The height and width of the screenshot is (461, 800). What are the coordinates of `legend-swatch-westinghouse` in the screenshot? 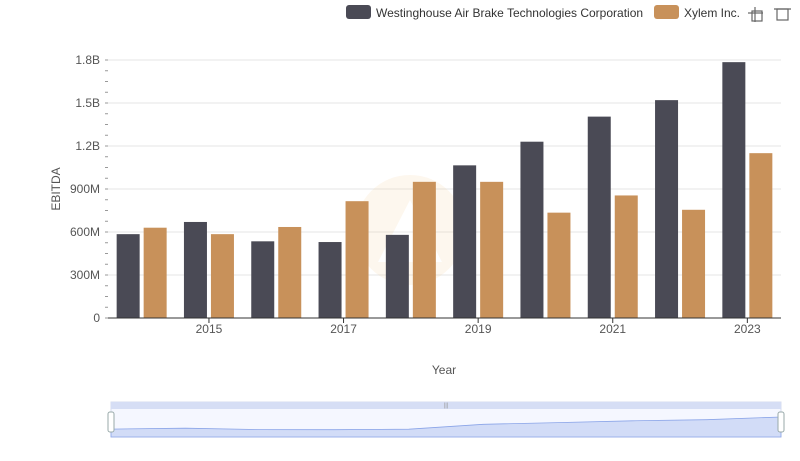 It's located at (358, 12).